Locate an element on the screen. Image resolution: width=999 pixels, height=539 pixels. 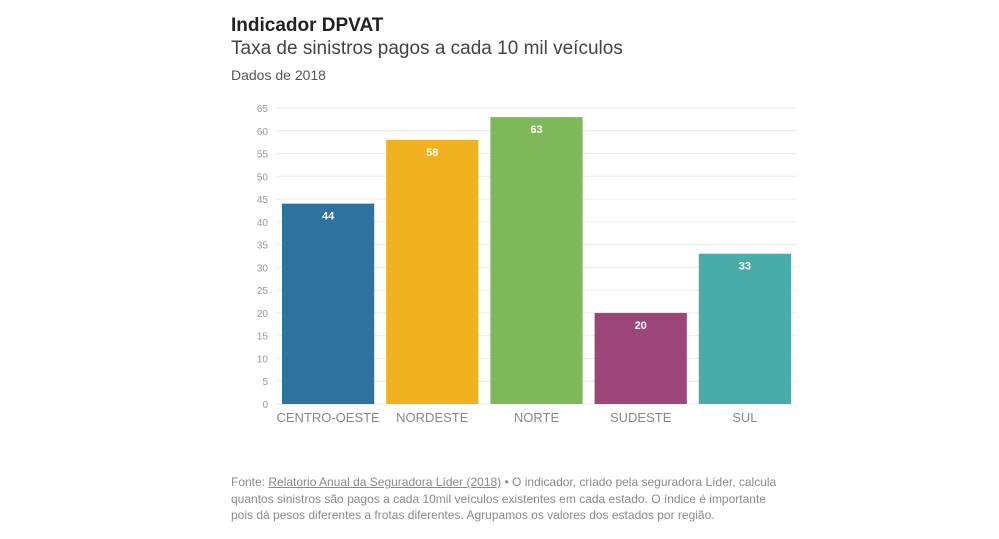
y-tick-label: 50 is located at coordinates (263, 177).